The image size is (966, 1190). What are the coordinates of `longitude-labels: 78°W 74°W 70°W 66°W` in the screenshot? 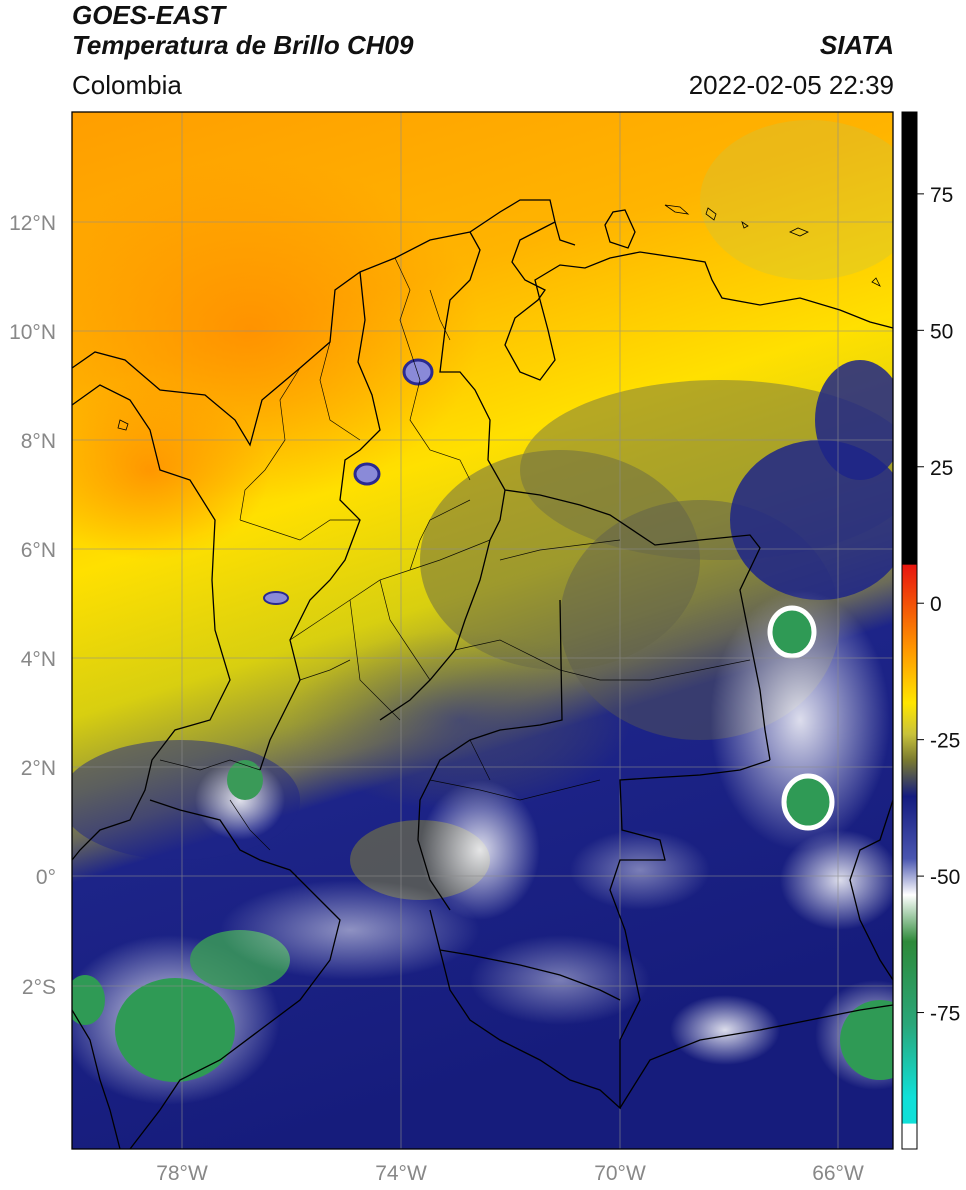 It's located at (510, 1173).